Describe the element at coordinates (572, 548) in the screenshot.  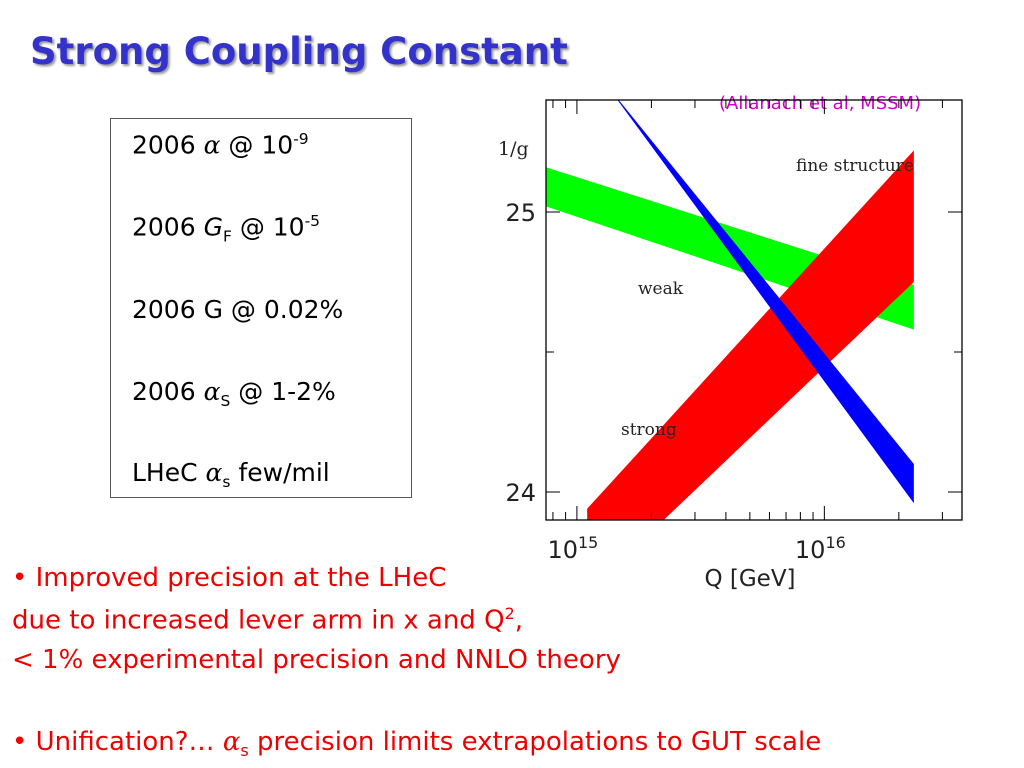
I see `x-tick-label: 1015` at that location.